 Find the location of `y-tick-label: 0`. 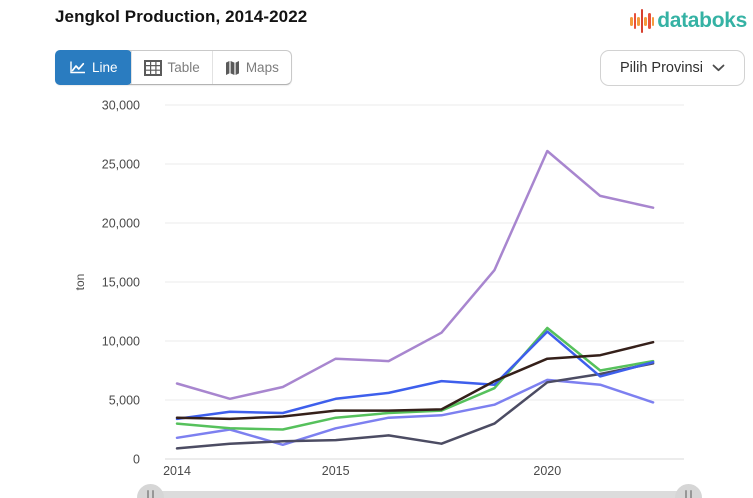

y-tick-label: 0 is located at coordinates (136, 460).